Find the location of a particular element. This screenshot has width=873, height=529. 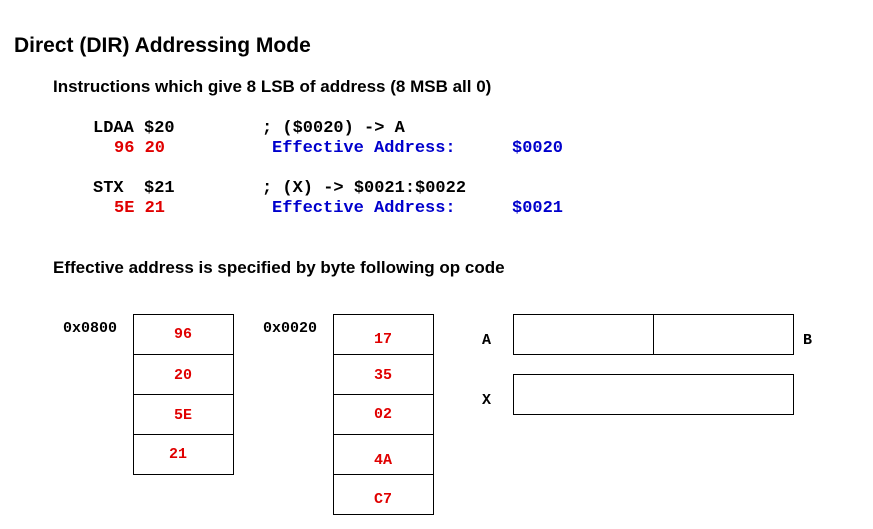

instruction-opcode: 5E 21 is located at coordinates (140, 208).